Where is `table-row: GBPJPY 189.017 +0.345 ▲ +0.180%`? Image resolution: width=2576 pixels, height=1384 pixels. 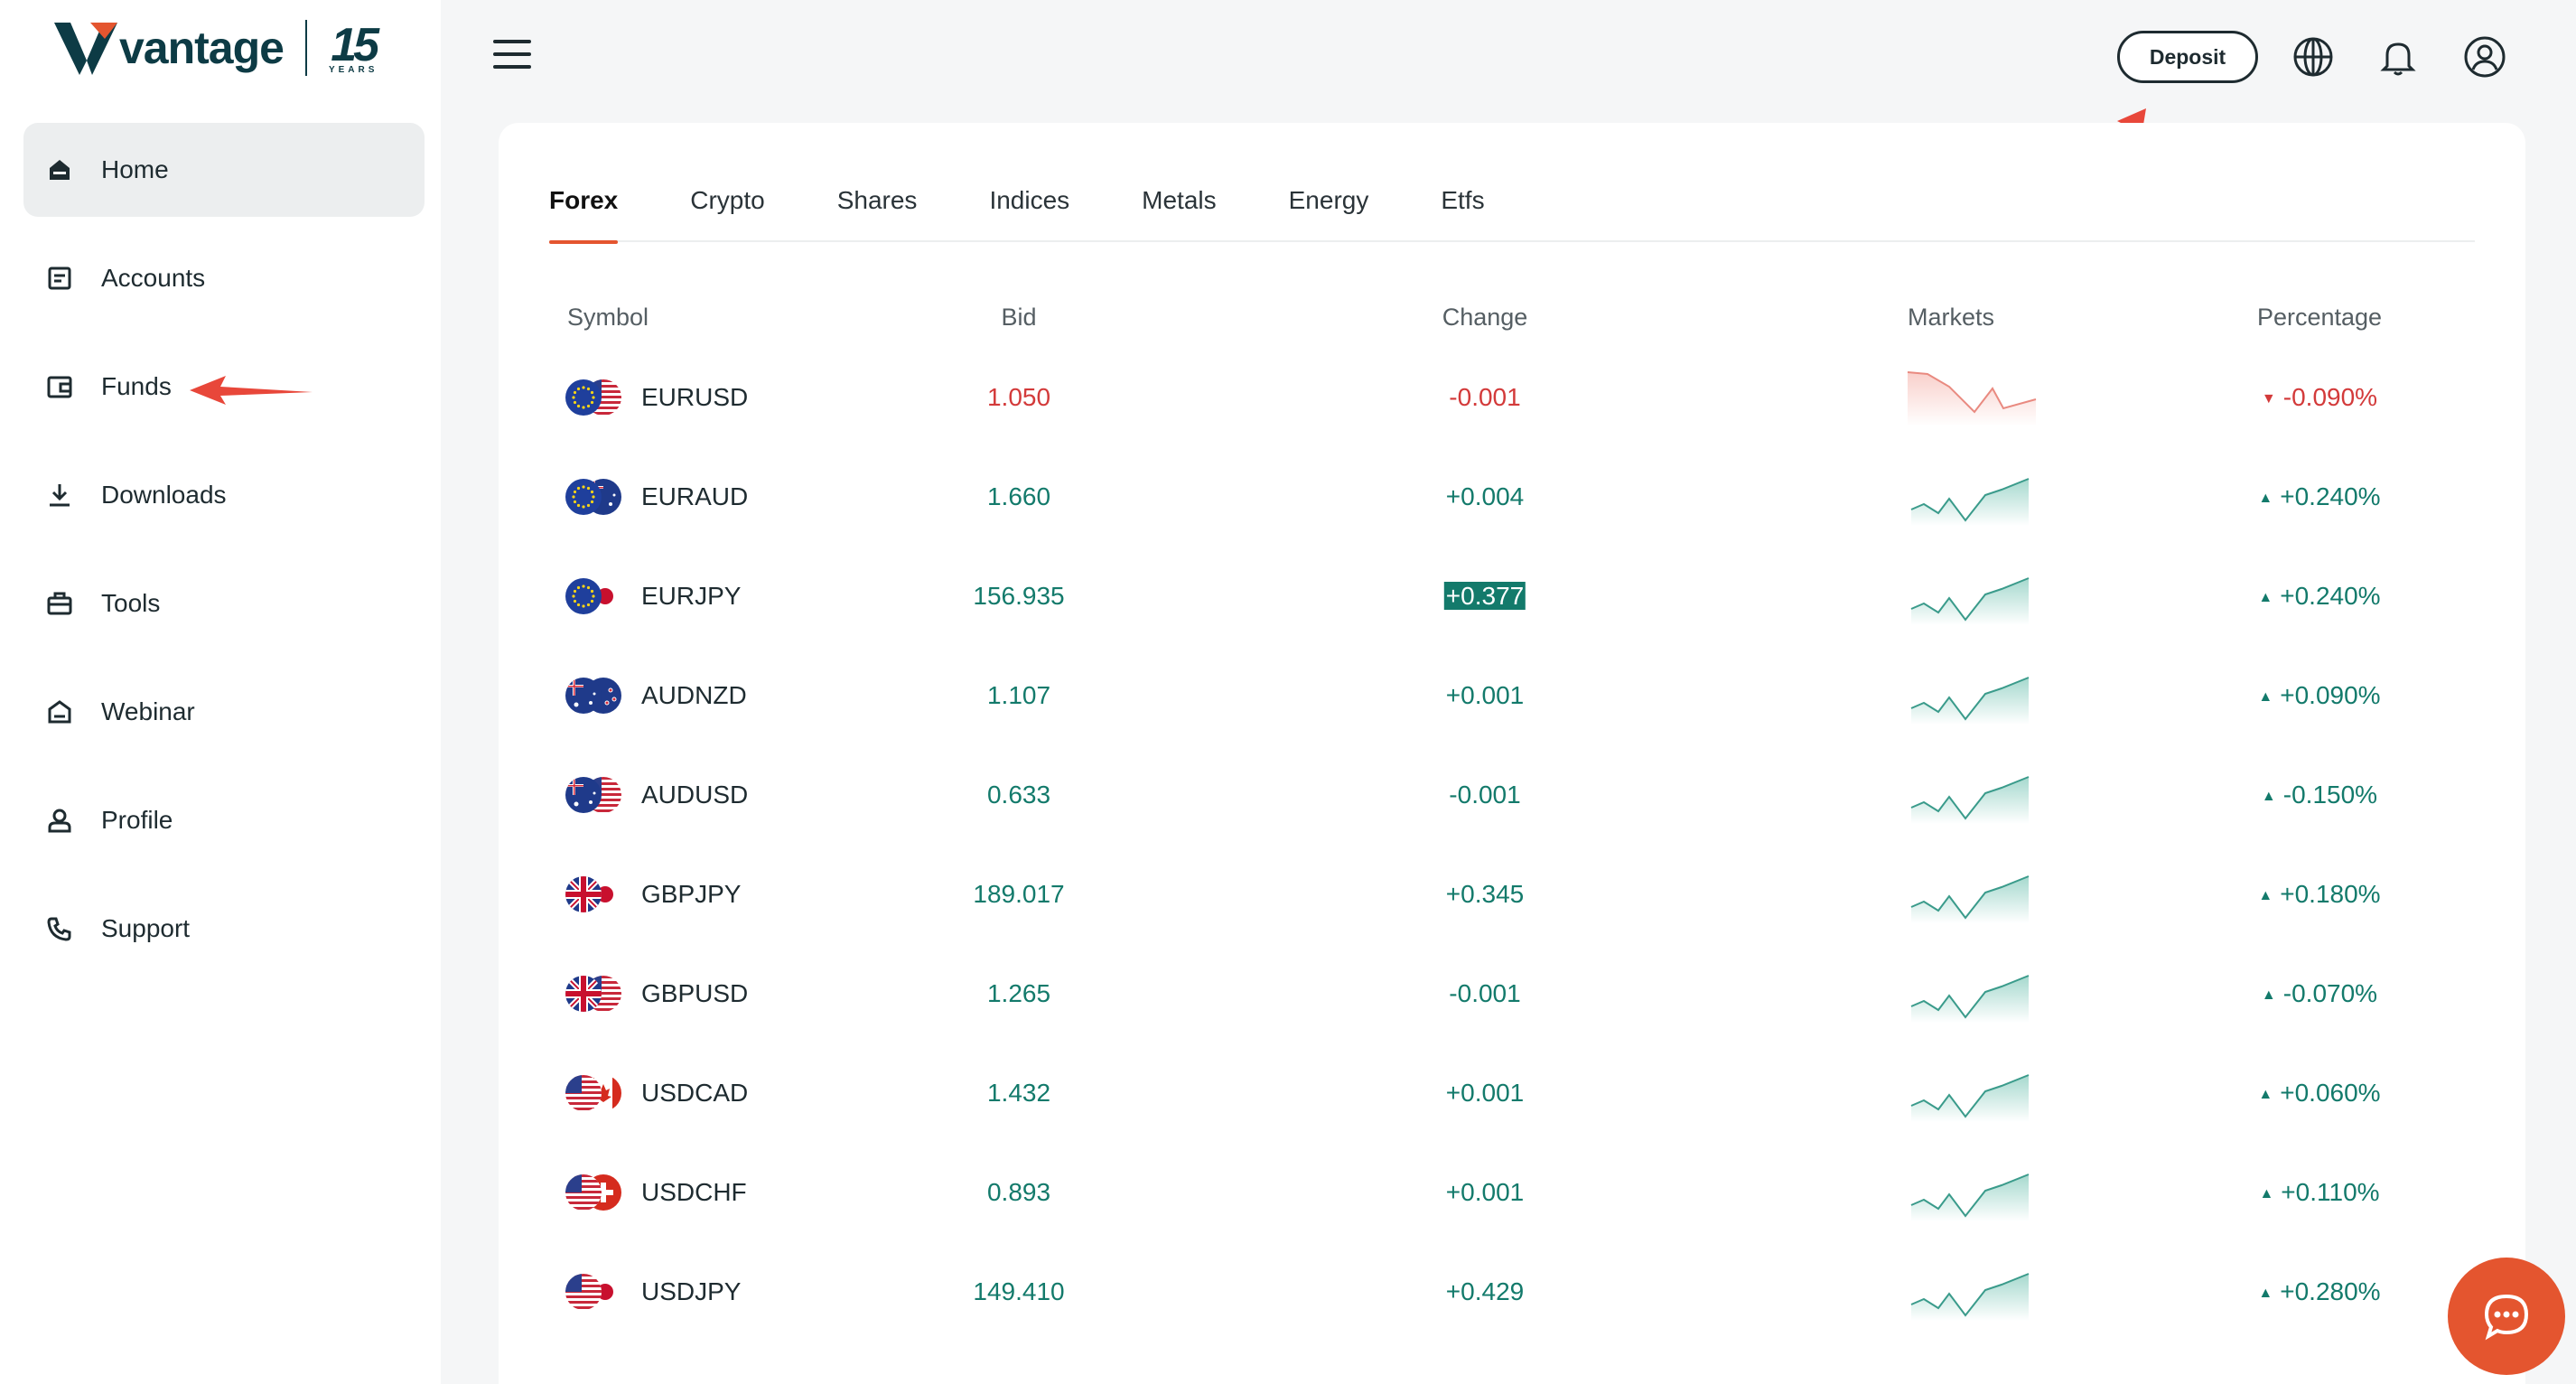
table-row: GBPJPY 189.017 +0.345 ▲ +0.180% is located at coordinates (1512, 895).